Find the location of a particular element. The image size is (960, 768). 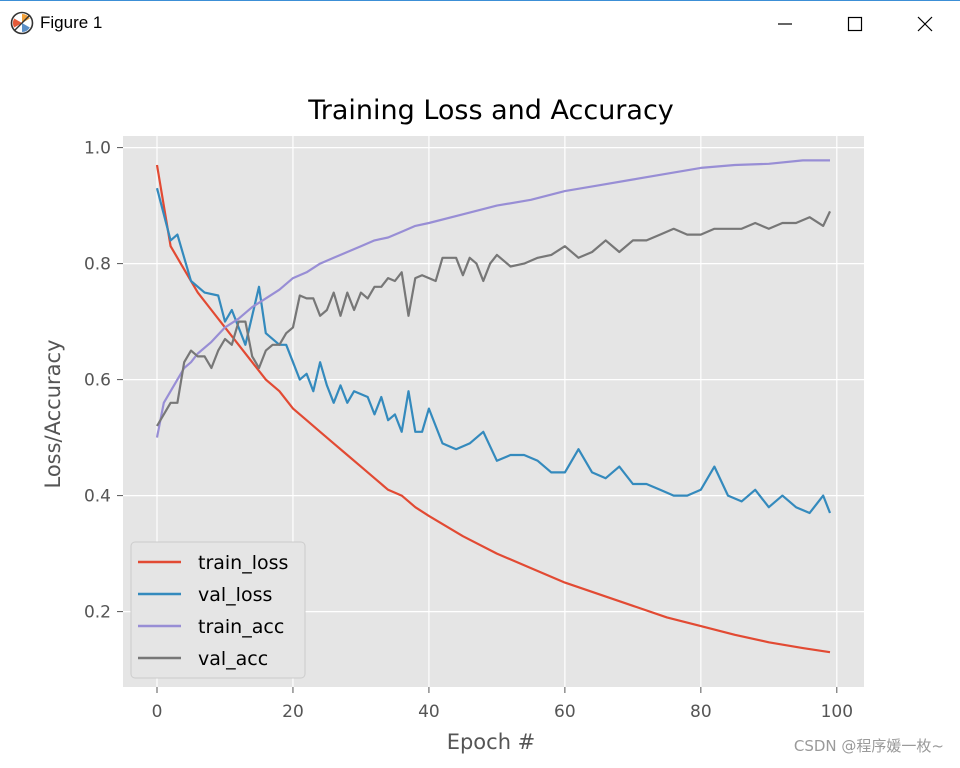

chart-title: Training Loss and Accuracy is located at coordinates (490, 110).